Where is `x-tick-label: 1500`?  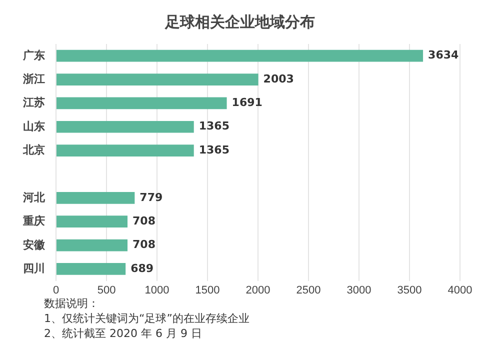
x-tick-label: 1500 is located at coordinates (207, 290).